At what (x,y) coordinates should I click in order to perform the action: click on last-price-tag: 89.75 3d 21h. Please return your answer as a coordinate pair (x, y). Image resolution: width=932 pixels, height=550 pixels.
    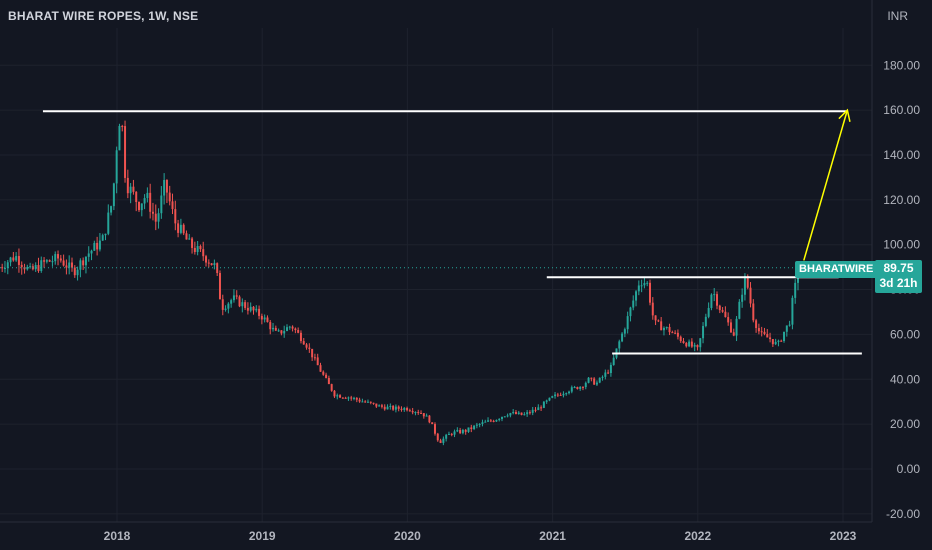
    Looking at the image, I should click on (898, 276).